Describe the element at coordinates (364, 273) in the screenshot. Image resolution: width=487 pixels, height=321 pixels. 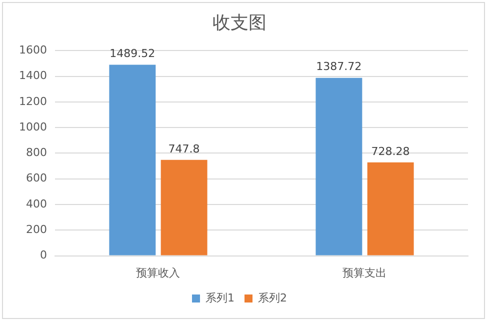
I see `x-tick-label: 预算支出` at that location.